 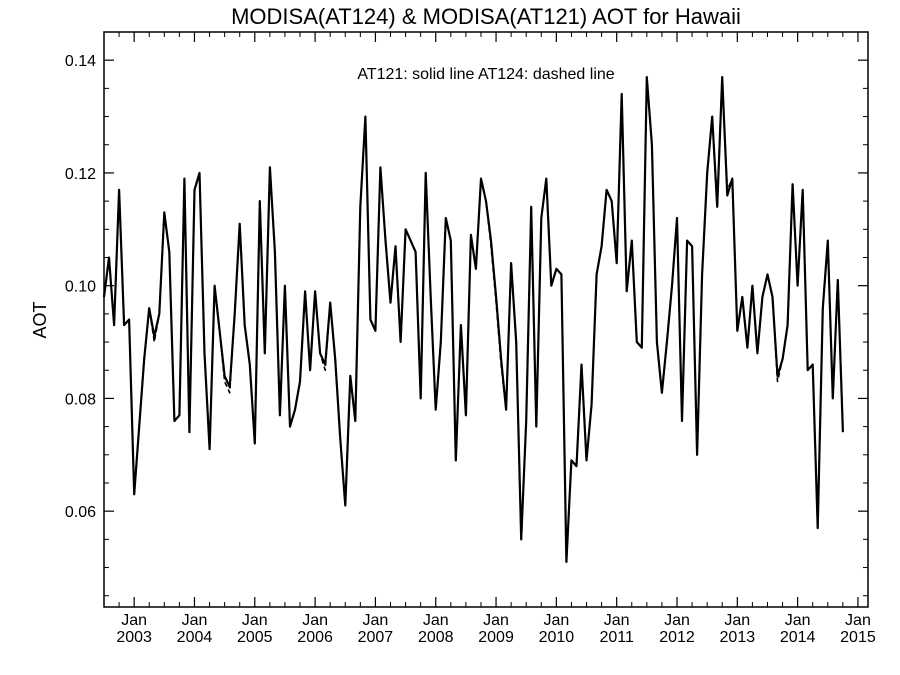 I want to click on x-tick-year-label: 2009, so click(x=496, y=637).